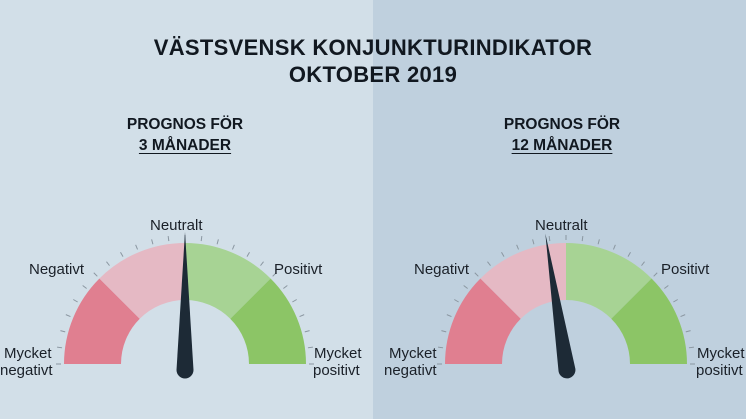 The width and height of the screenshot is (746, 419). What do you see at coordinates (336, 370) in the screenshot?
I see `gauge-3m-label-very-positive-2: positivt` at bounding box center [336, 370].